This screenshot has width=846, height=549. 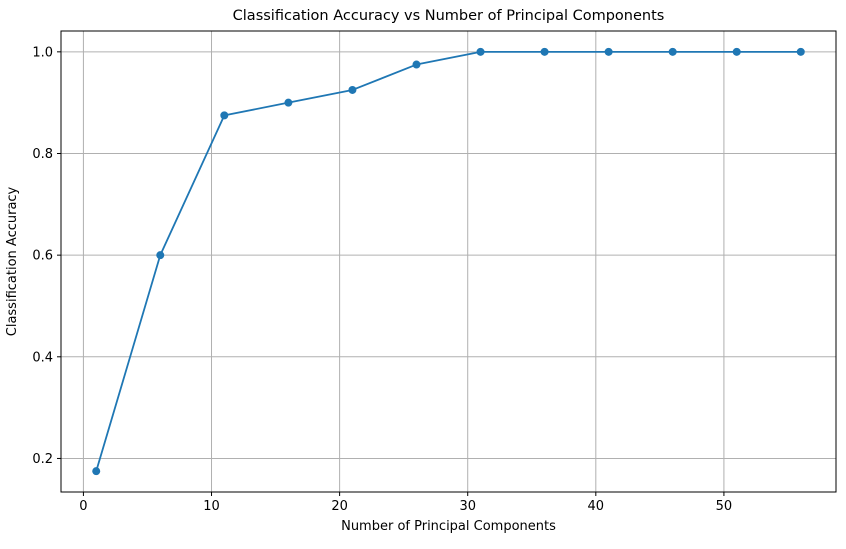 I want to click on y-tick-label: 1.0, so click(x=42, y=52).